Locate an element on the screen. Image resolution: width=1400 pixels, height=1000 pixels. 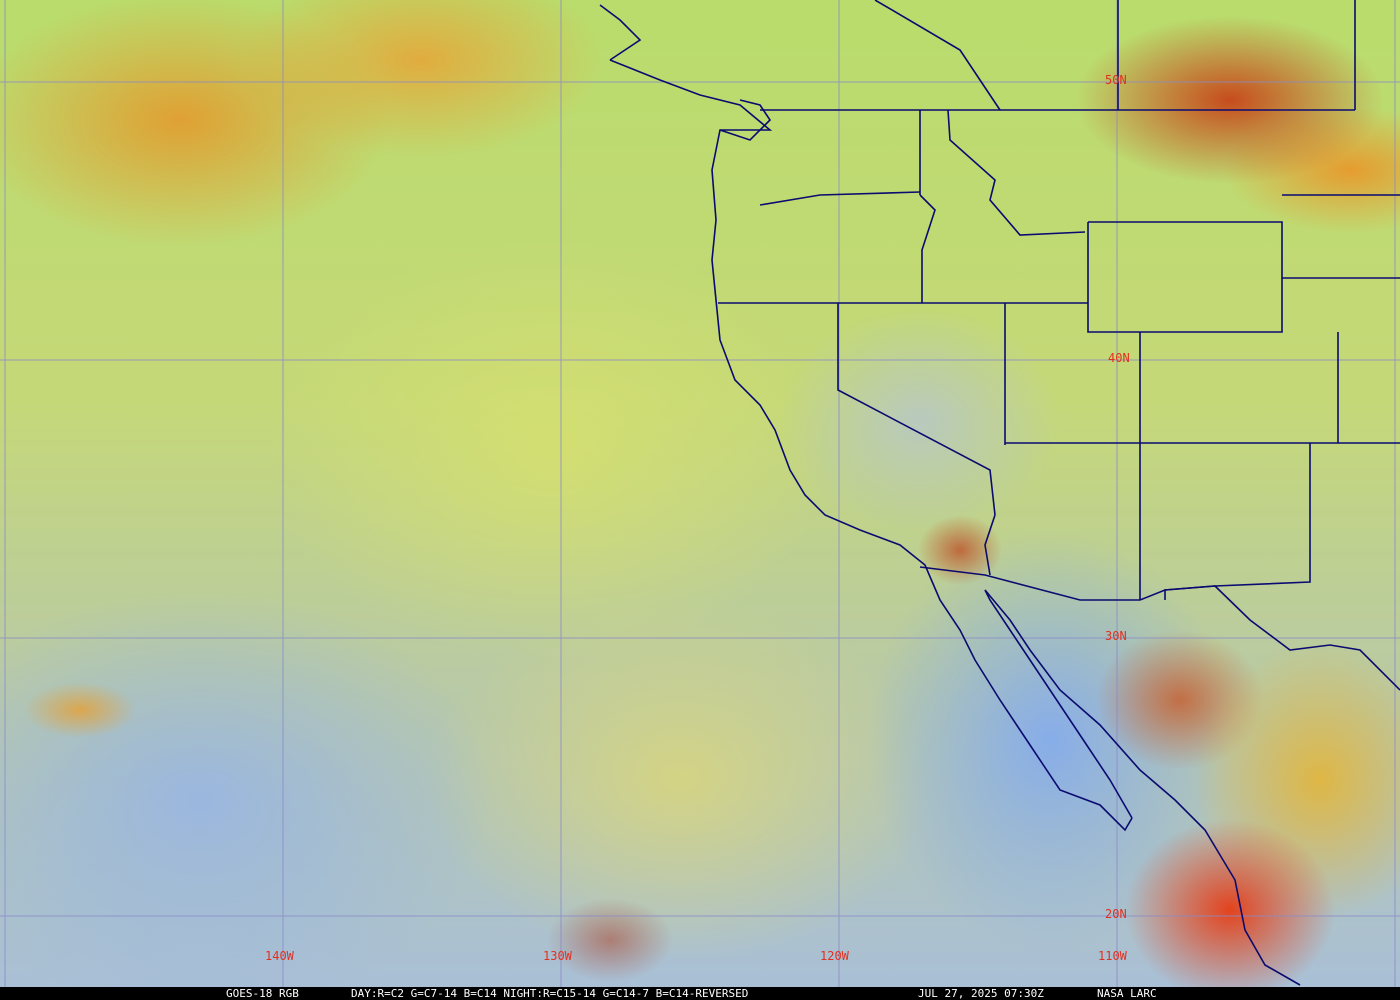
lon-label-140w: 140W is located at coordinates (279, 956).